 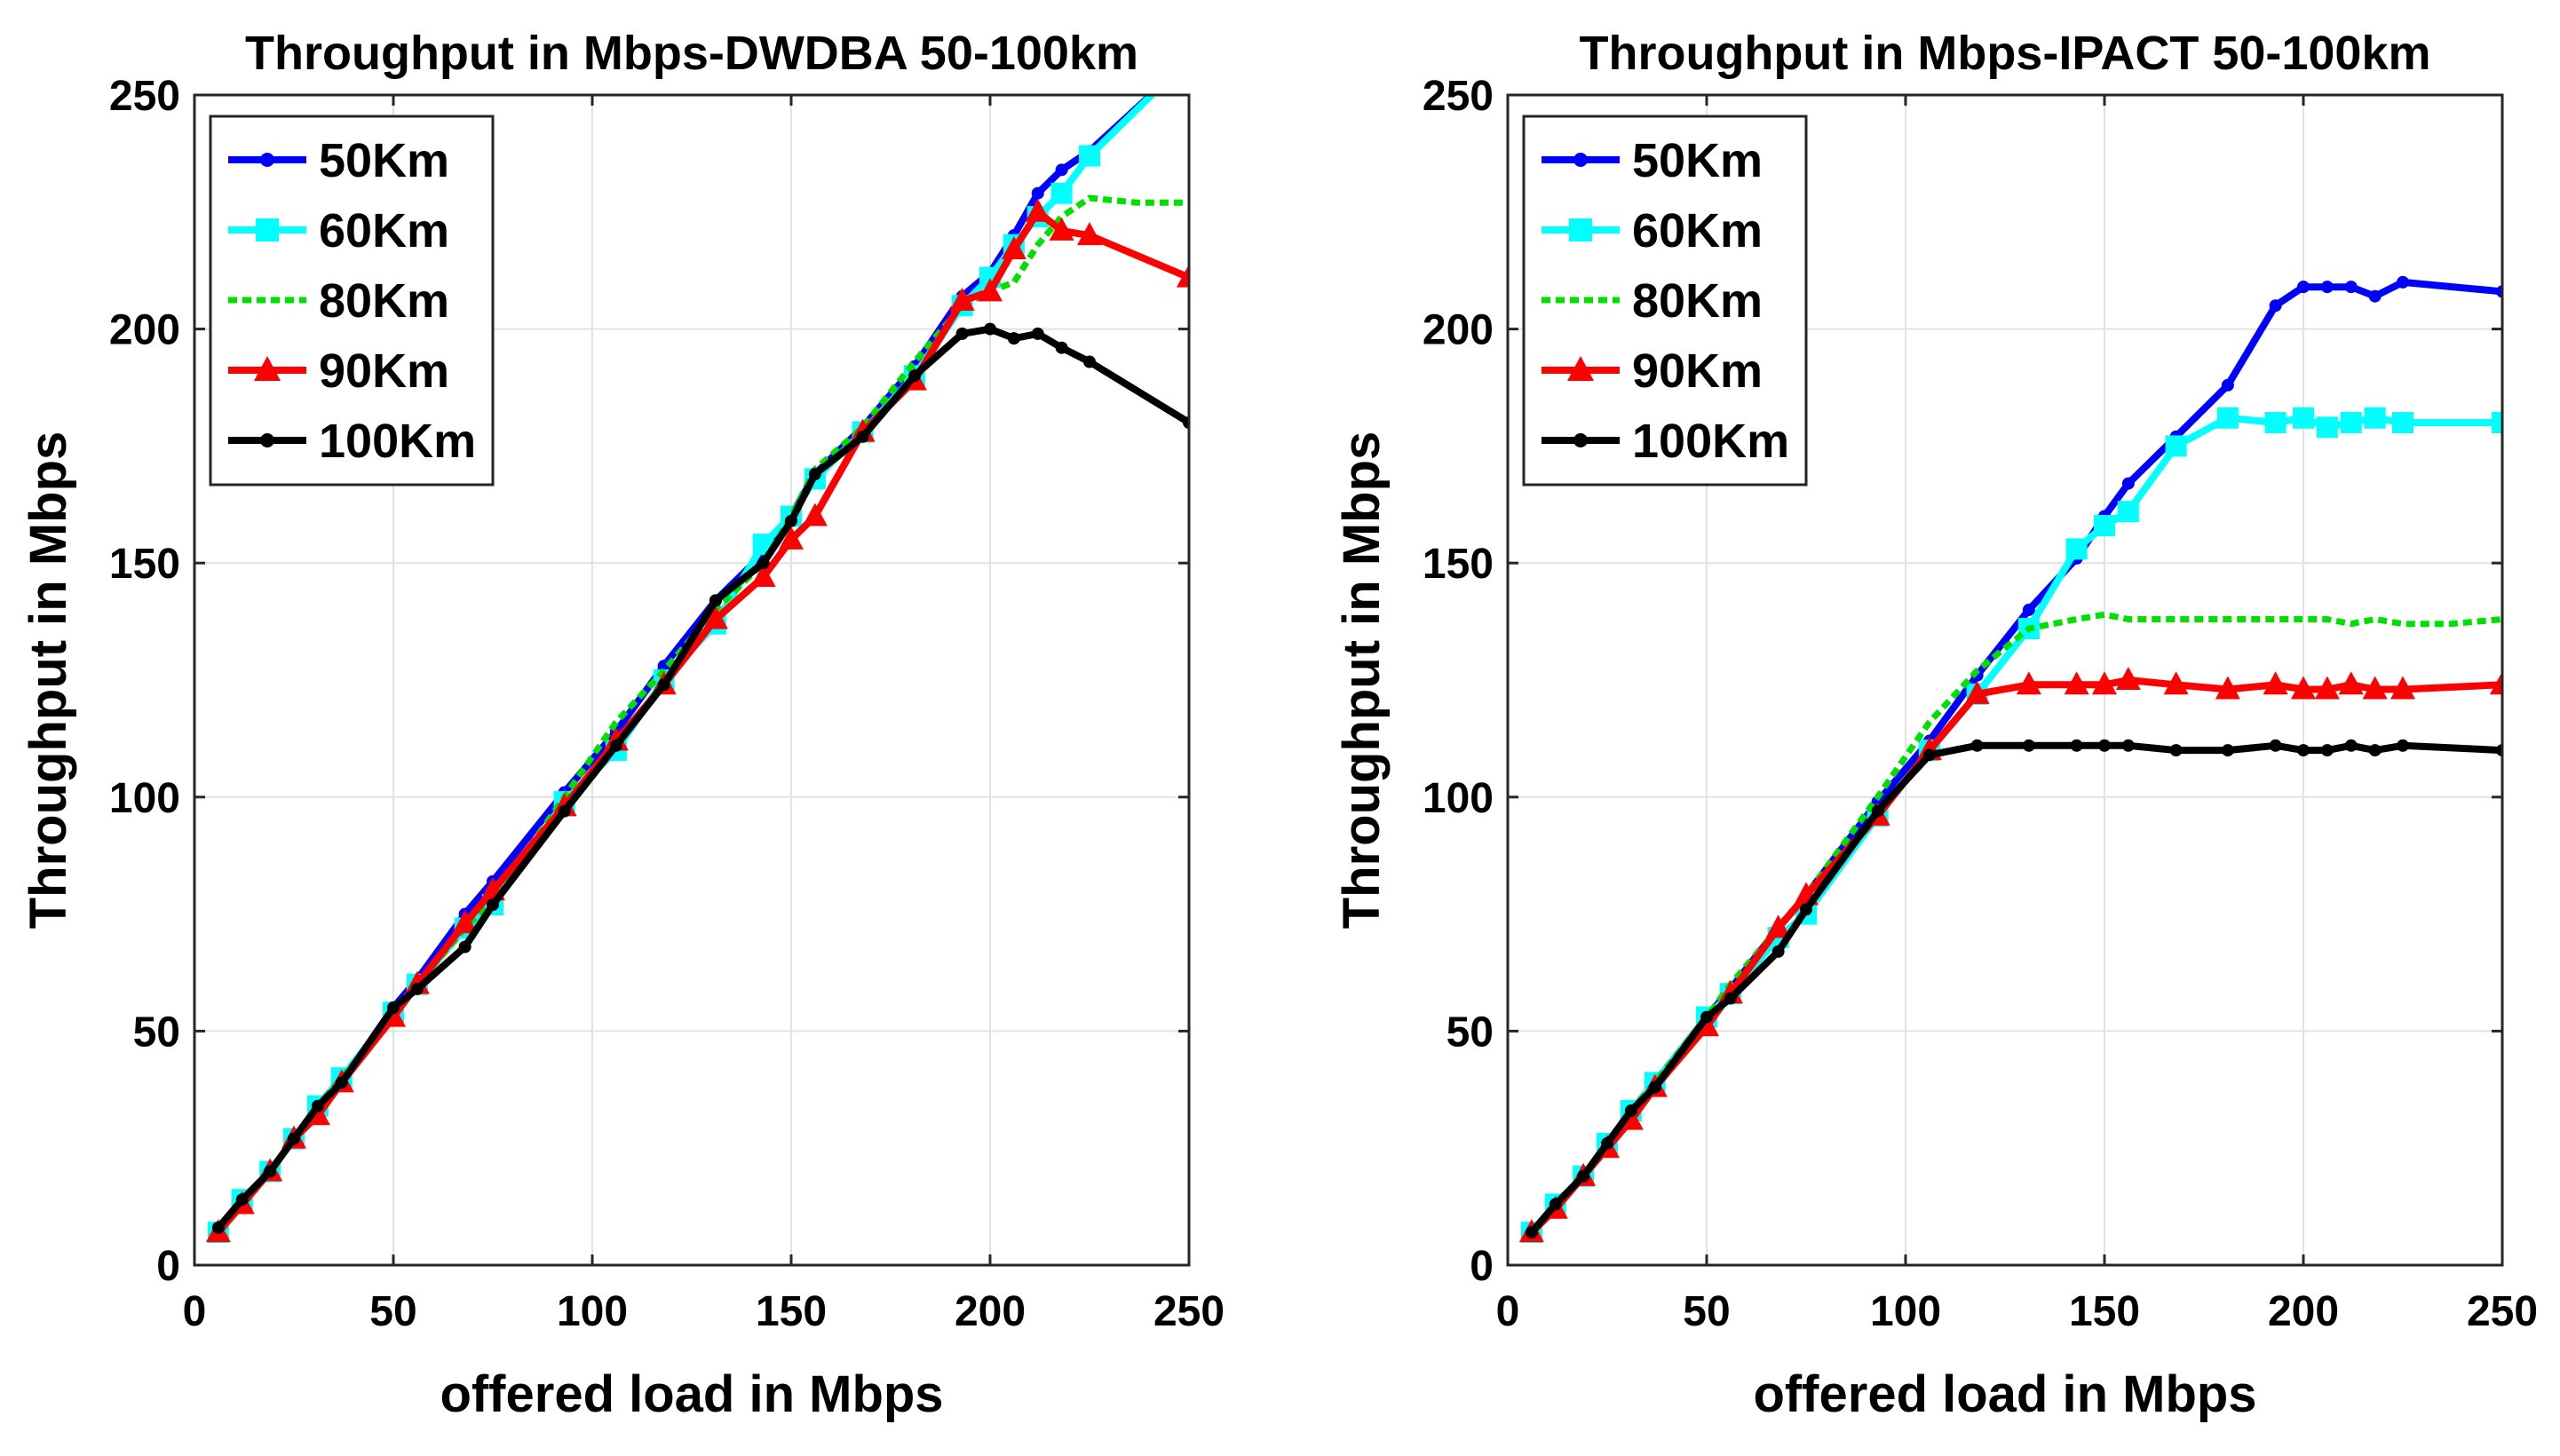 I want to click on y-tick-label: 100, so click(x=1458, y=798).